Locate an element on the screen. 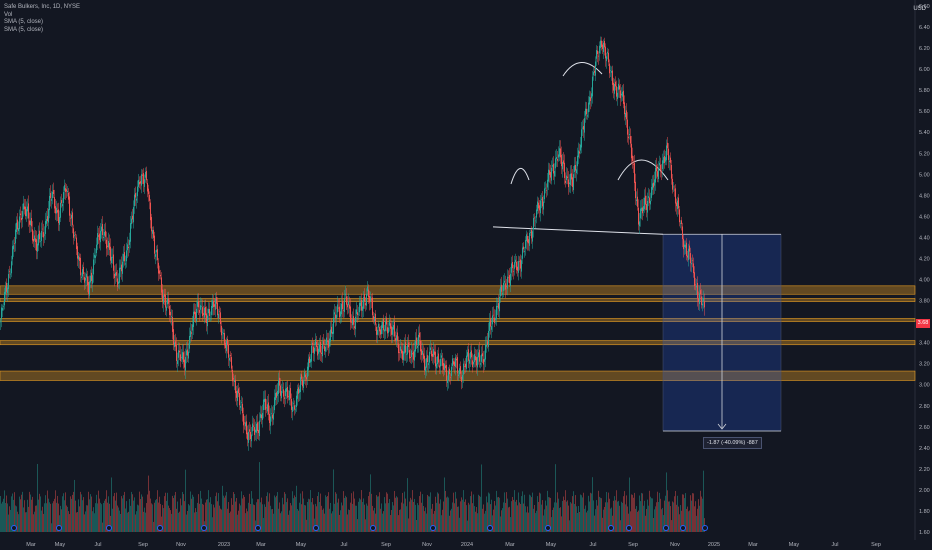  price-scale-label: 2.60 is located at coordinates (924, 428).